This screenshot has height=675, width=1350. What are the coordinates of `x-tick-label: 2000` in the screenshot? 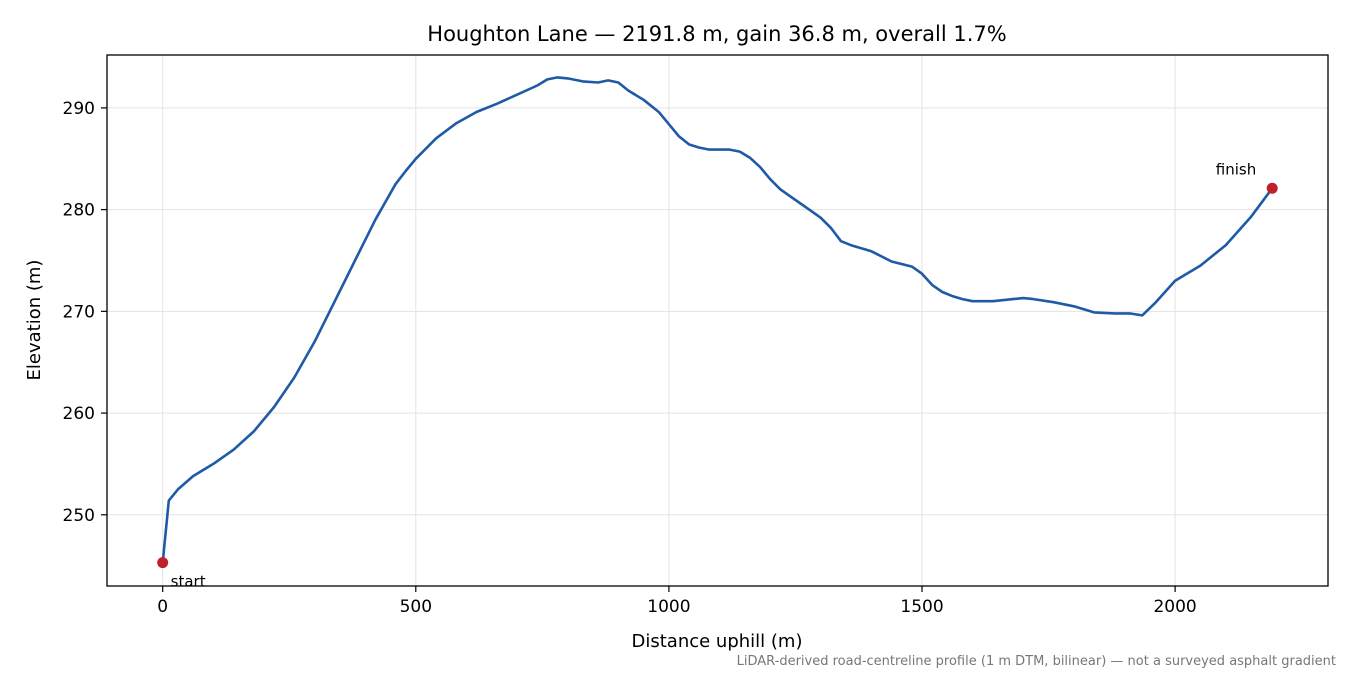 It's located at (1174, 607).